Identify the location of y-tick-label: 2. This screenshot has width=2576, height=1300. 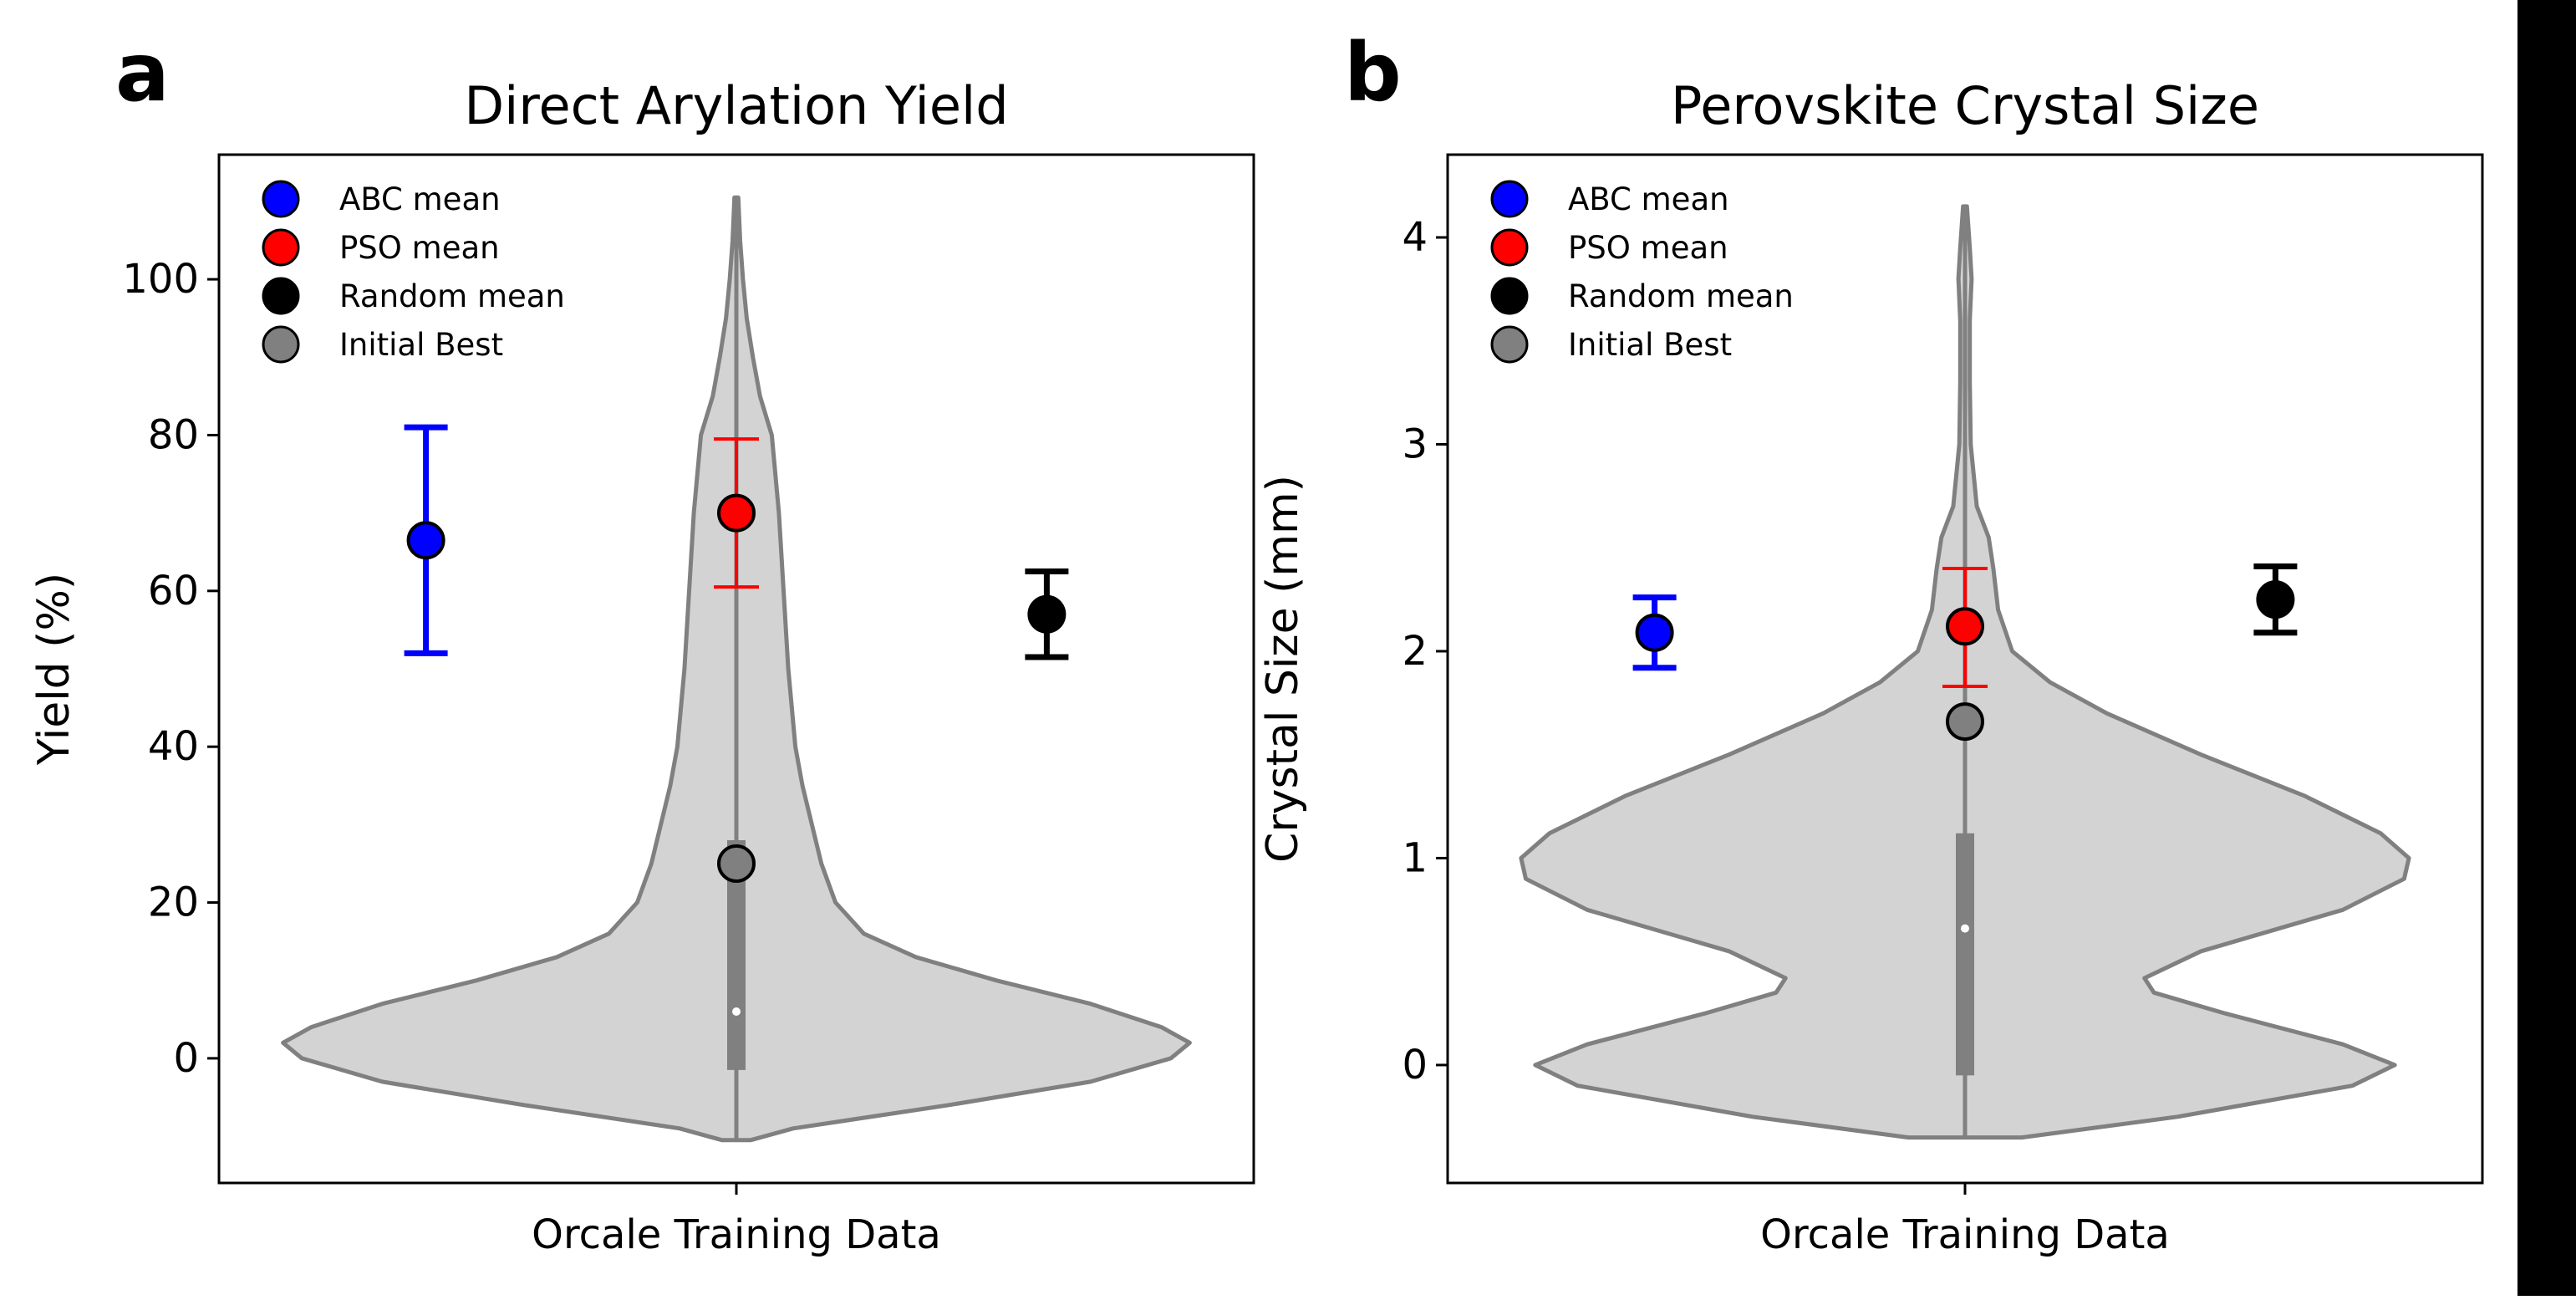
(1415, 651).